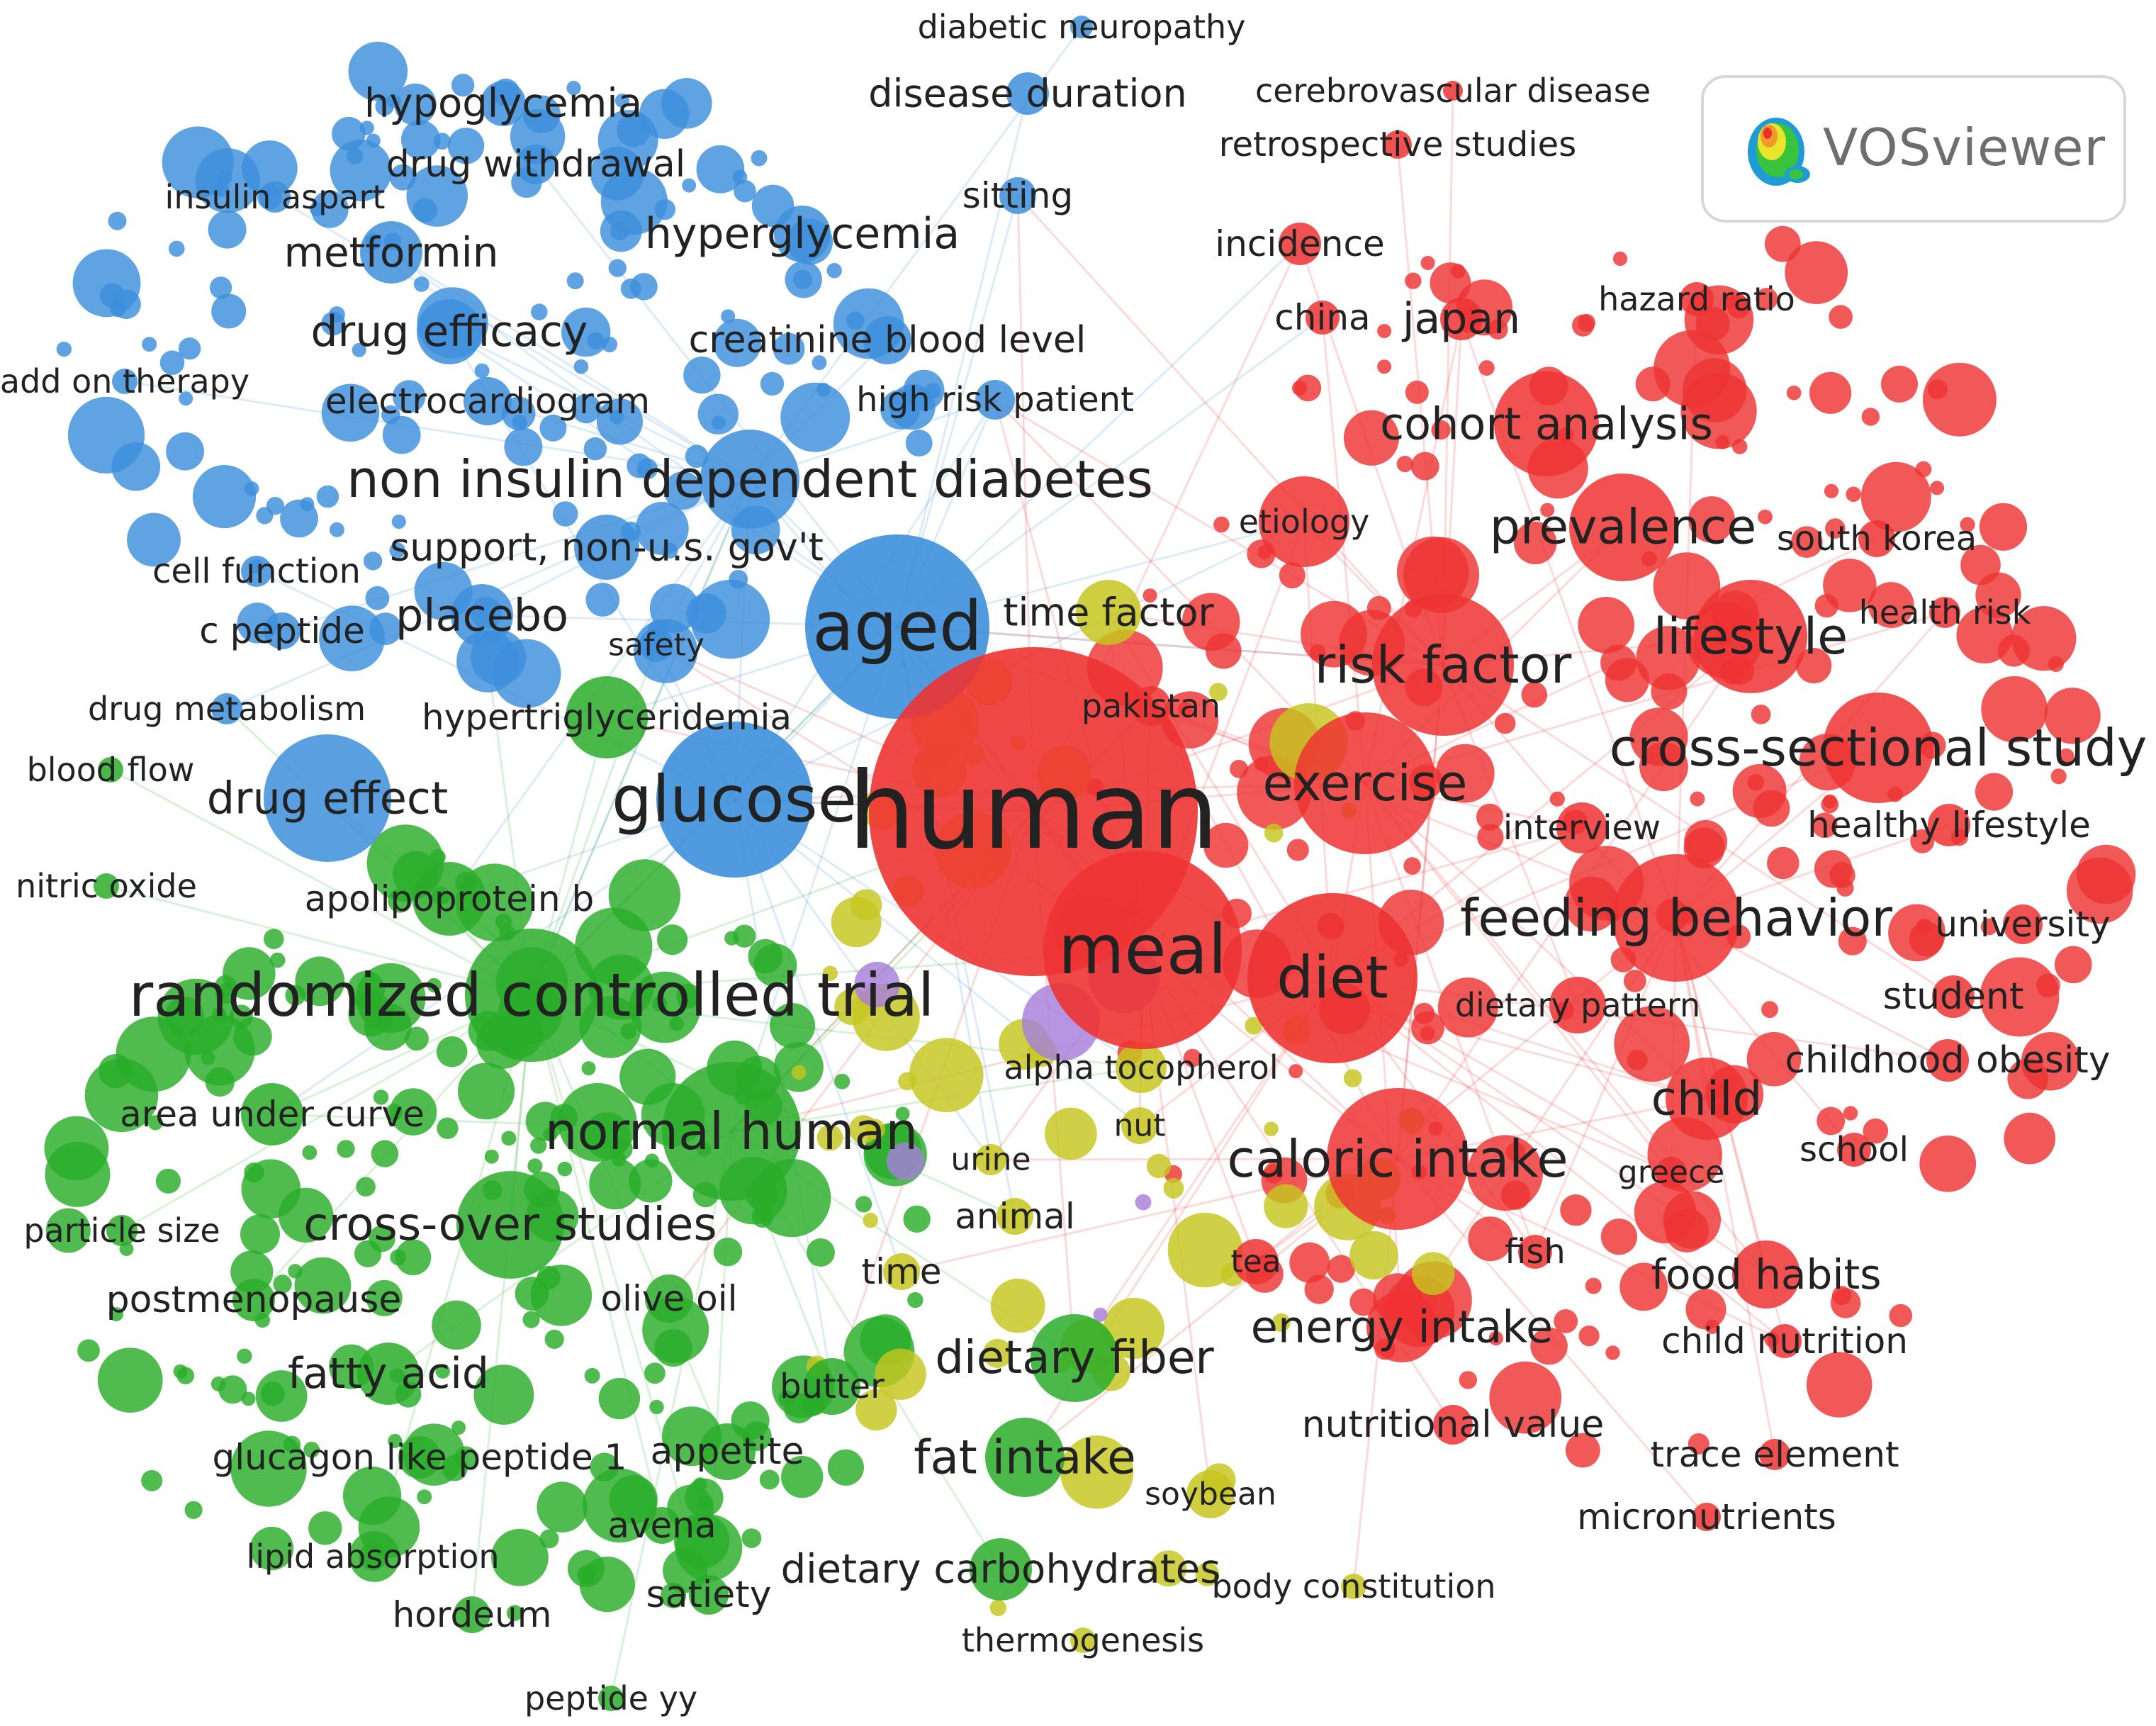  I want to click on node-olive-oil, so click(669, 1298).